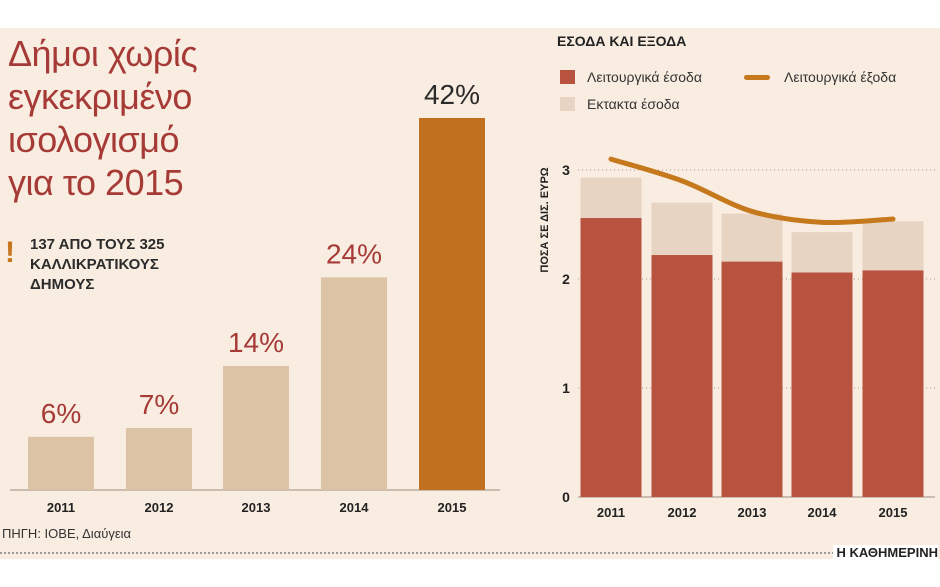  Describe the element at coordinates (893, 246) in the screenshot. I see `right-bar-extraordinary-revenue-2015` at that location.